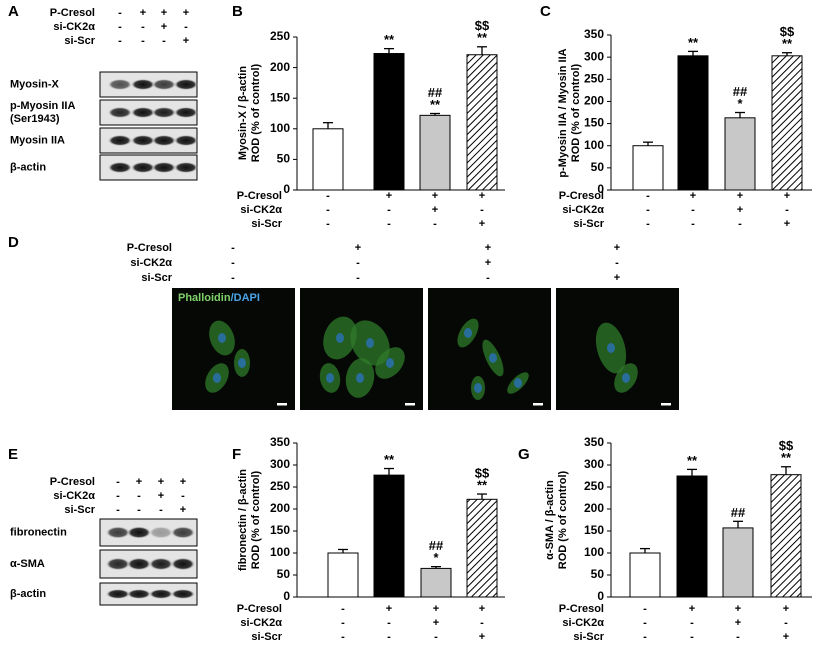  I want to click on y-axis-label: p-Myosin IIA / Myosin IIA, so click(563, 112).